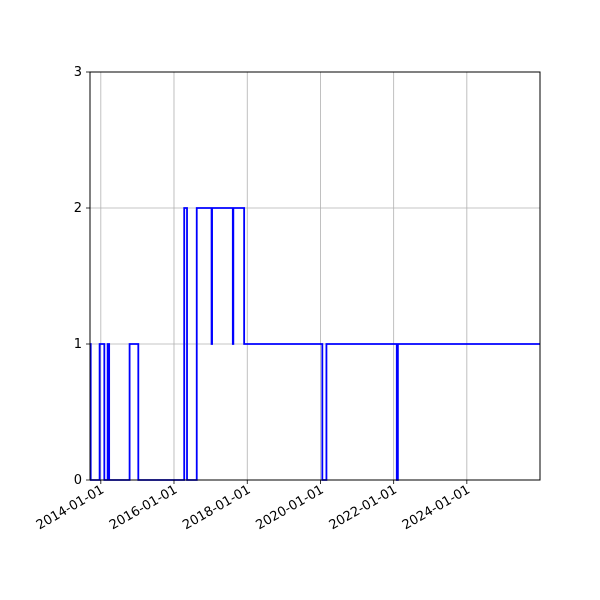 The image size is (600, 600). I want to click on x-tick-label: 2022-01-01, so click(363, 507).